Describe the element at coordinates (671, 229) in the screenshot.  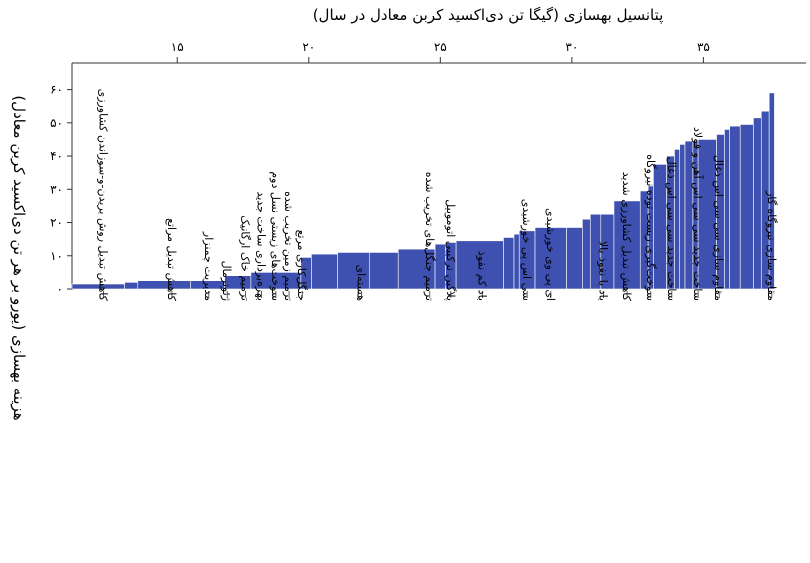
I see `category-label-18: ساخت جدید سی سی اس ذغال` at that location.